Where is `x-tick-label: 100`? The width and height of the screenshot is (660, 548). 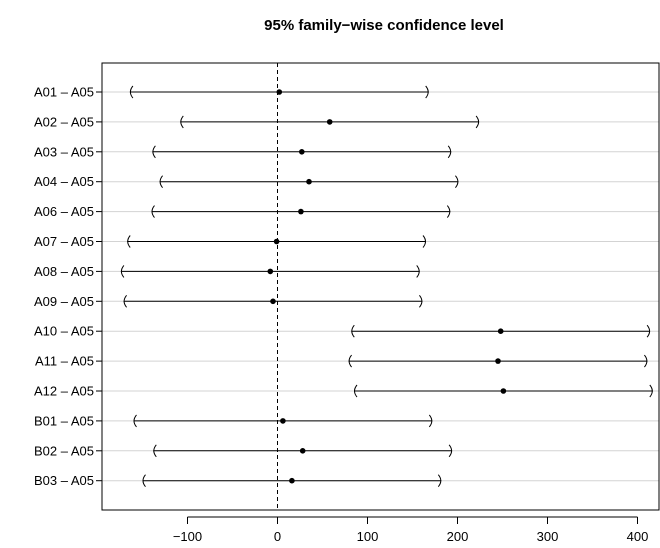 x-tick-label: 100 is located at coordinates (368, 536).